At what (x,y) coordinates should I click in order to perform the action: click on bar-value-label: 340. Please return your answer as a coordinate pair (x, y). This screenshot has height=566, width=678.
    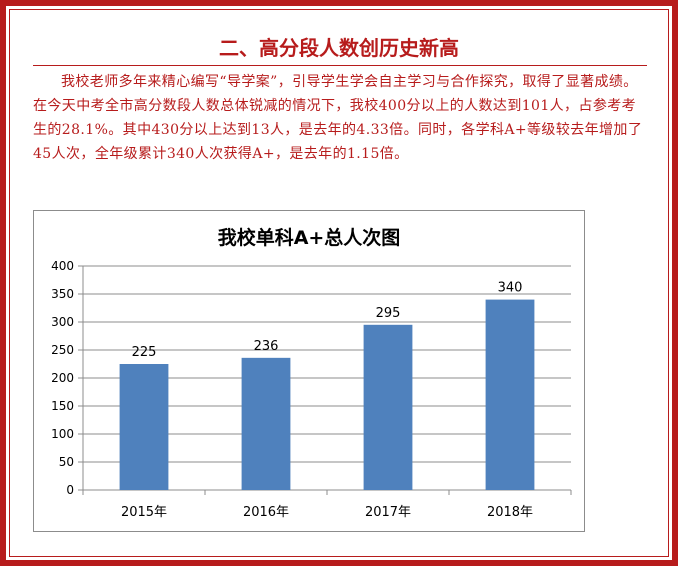
    Looking at the image, I should click on (510, 288).